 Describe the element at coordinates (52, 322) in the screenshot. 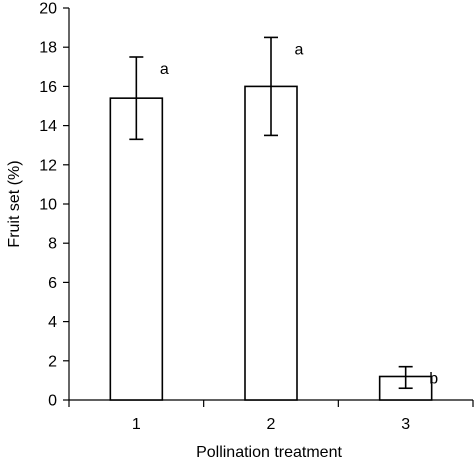

I see `y-tick-label: 4` at that location.